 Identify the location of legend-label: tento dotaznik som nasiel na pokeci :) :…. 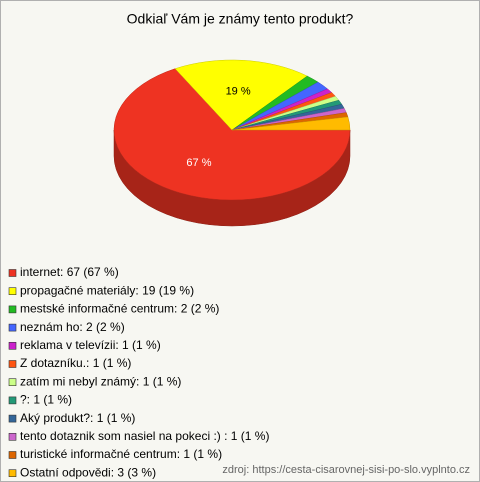
(144, 436).